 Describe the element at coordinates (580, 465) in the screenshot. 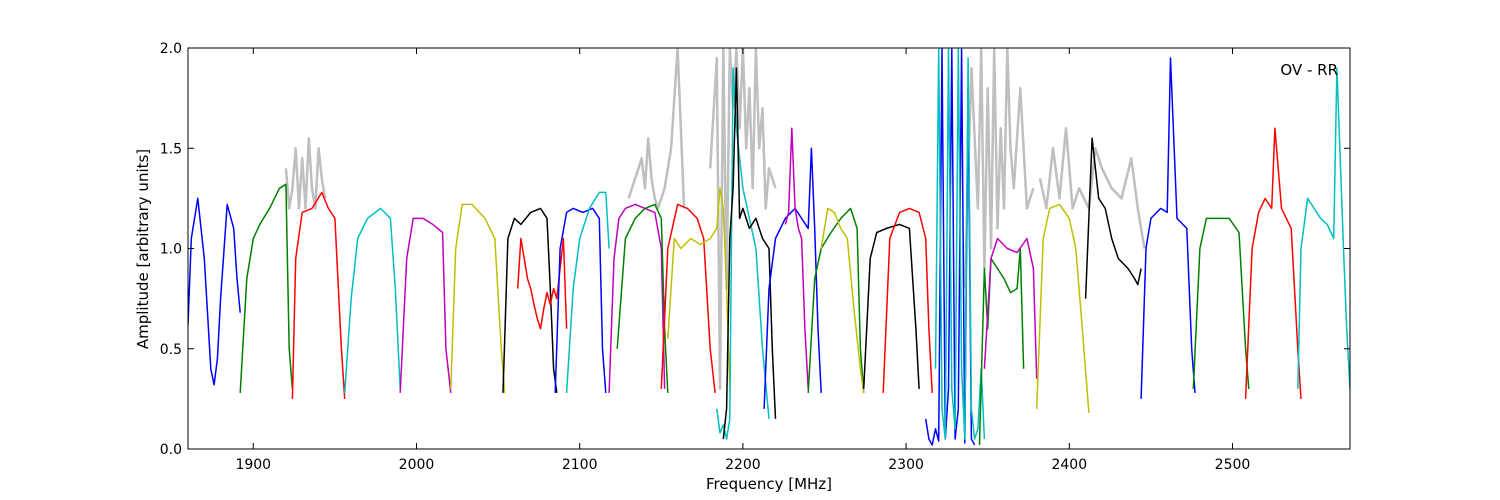

I see `x-tick-label: 2100` at that location.